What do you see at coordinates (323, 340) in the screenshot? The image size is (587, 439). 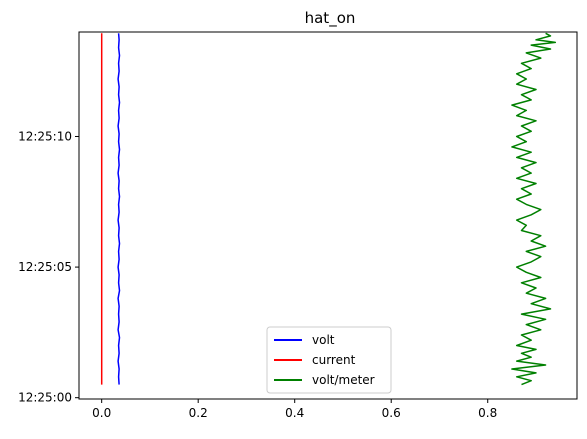 I see `legend-label: volt` at bounding box center [323, 340].